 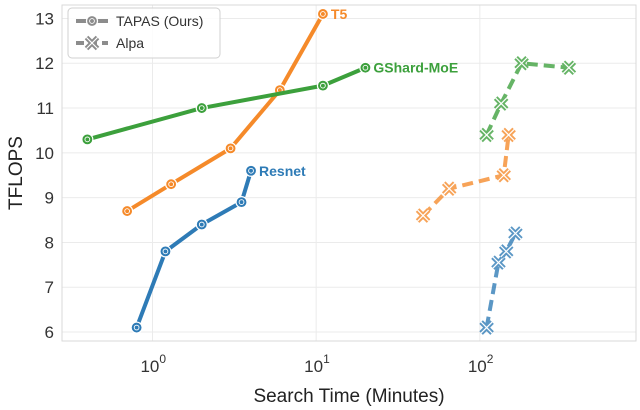 I want to click on legend-label: Alpa, so click(x=130, y=43).